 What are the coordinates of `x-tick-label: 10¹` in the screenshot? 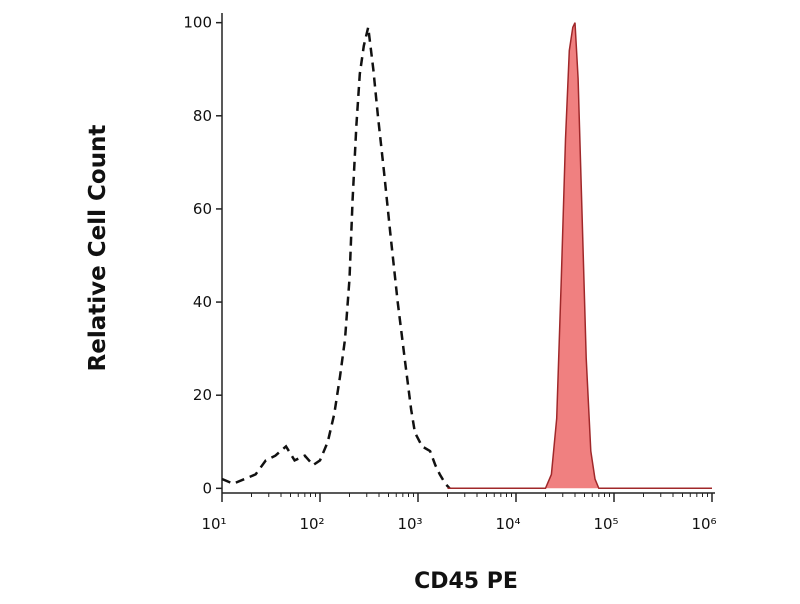 It's located at (213, 524).